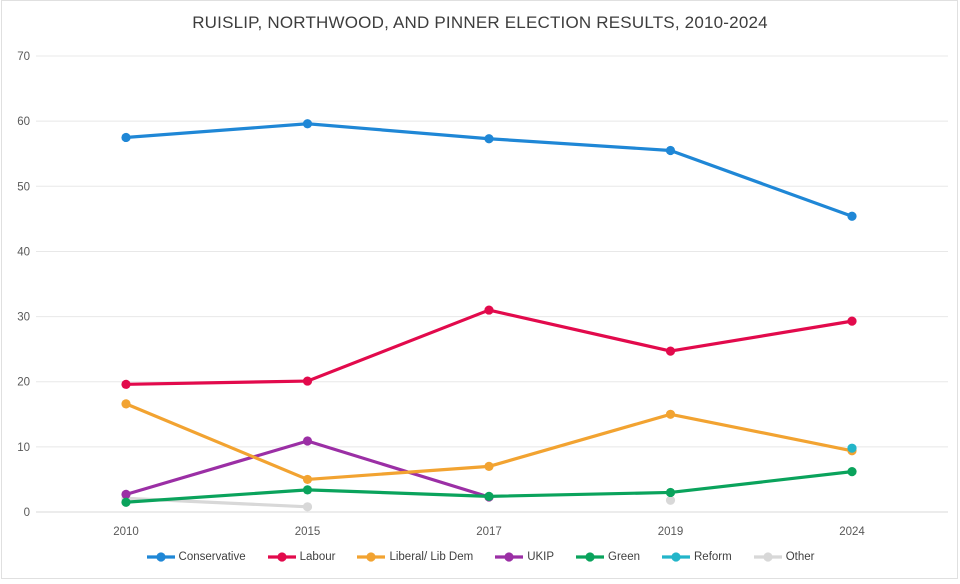  What do you see at coordinates (23, 318) in the screenshot?
I see `svg-text: 30` at bounding box center [23, 318].